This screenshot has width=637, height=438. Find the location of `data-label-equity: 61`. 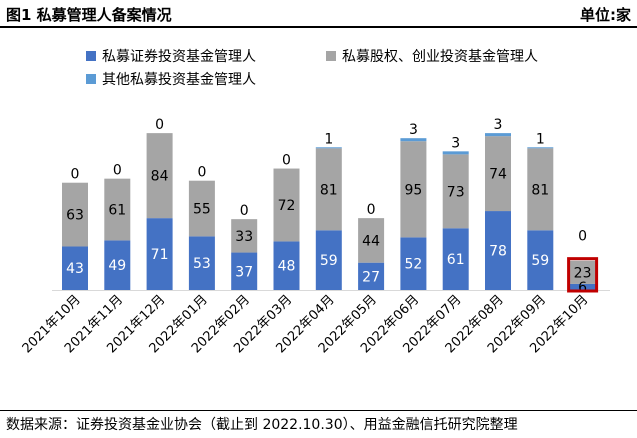

data-label-equity: 61 is located at coordinates (117, 211).